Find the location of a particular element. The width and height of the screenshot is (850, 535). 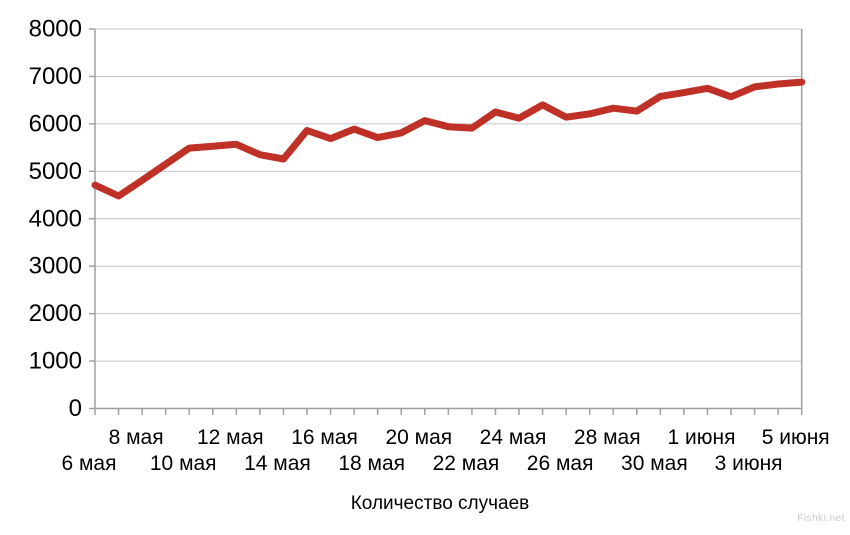

x-axis-title: Количество случаев is located at coordinates (440, 503).